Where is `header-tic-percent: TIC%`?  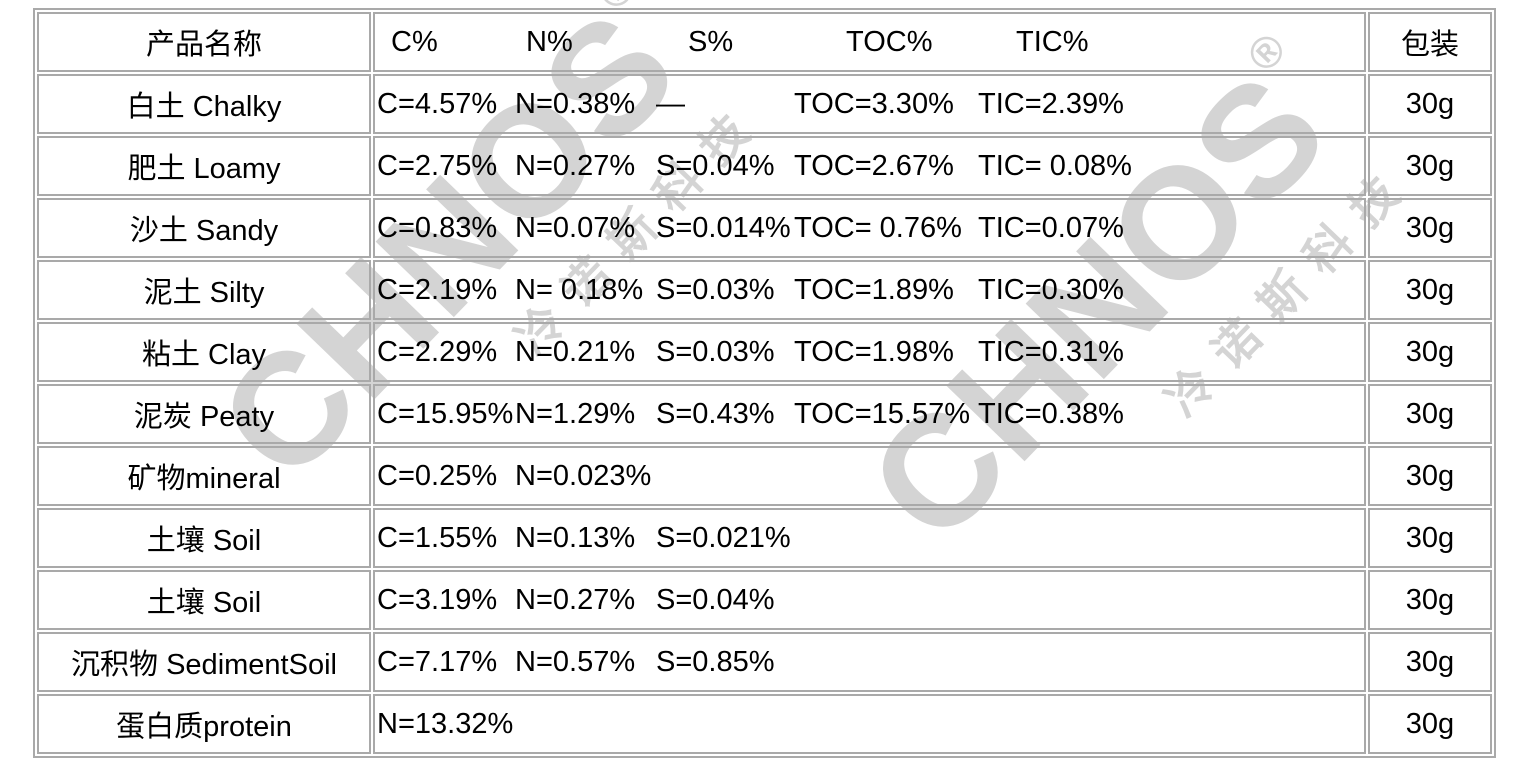 header-tic-percent: TIC% is located at coordinates (1052, 41).